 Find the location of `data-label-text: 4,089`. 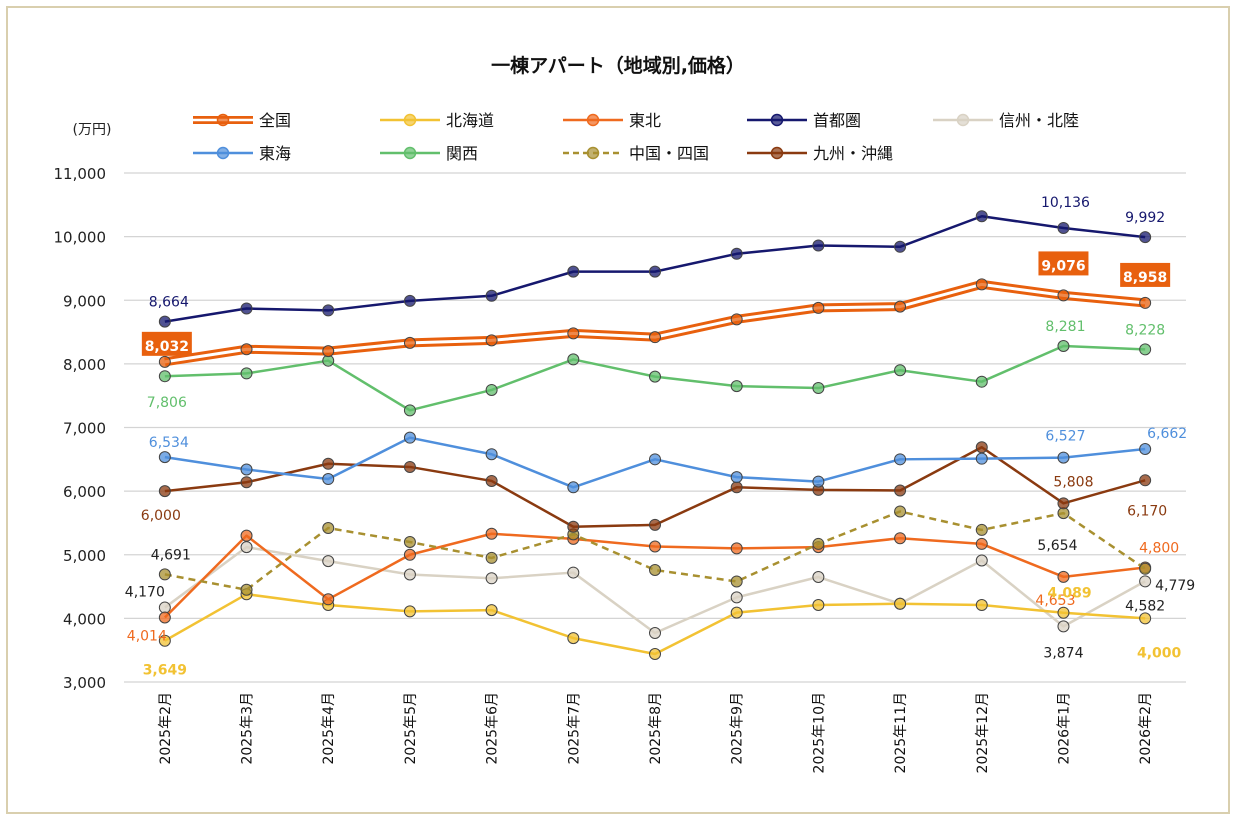

data-label-text: 4,089 is located at coordinates (1069, 594).